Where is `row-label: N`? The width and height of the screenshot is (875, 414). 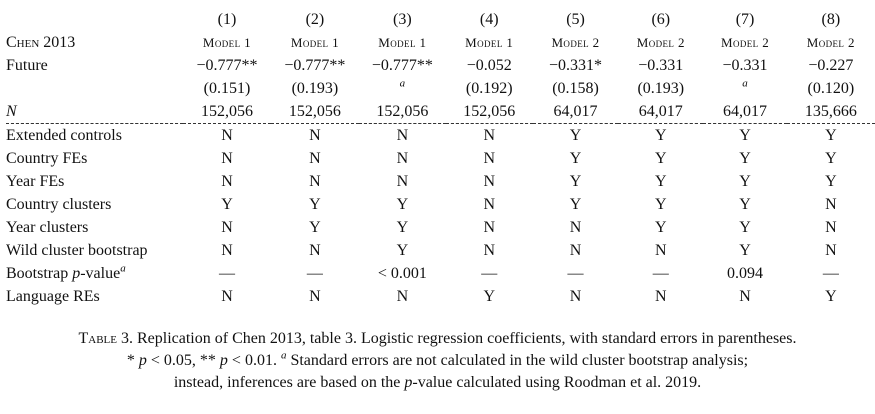
row-label: N is located at coordinates (95, 112).